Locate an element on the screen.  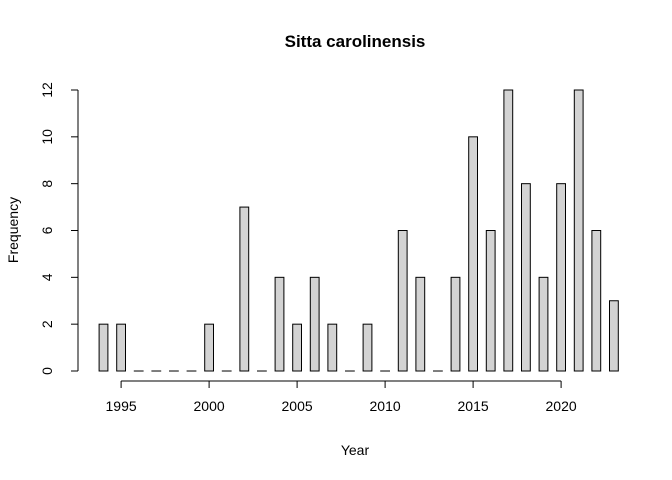
bar-2017 is located at coordinates (508, 230).